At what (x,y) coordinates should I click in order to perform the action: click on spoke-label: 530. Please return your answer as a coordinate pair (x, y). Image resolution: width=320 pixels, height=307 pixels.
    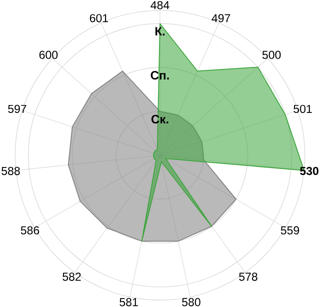
    Looking at the image, I should click on (309, 170).